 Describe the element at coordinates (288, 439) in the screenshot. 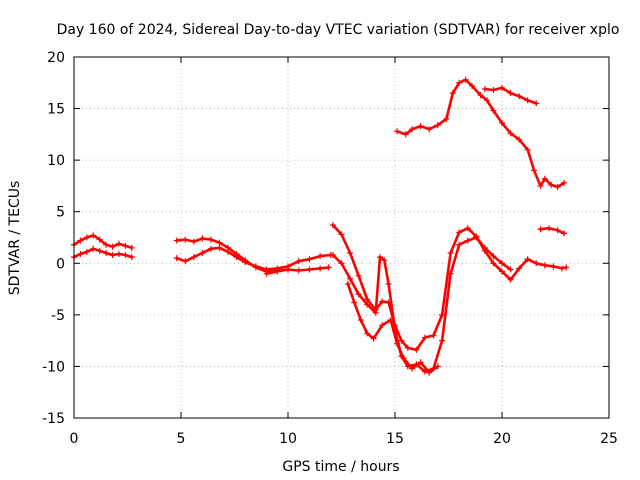

I see `x-tick-label: 10` at that location.